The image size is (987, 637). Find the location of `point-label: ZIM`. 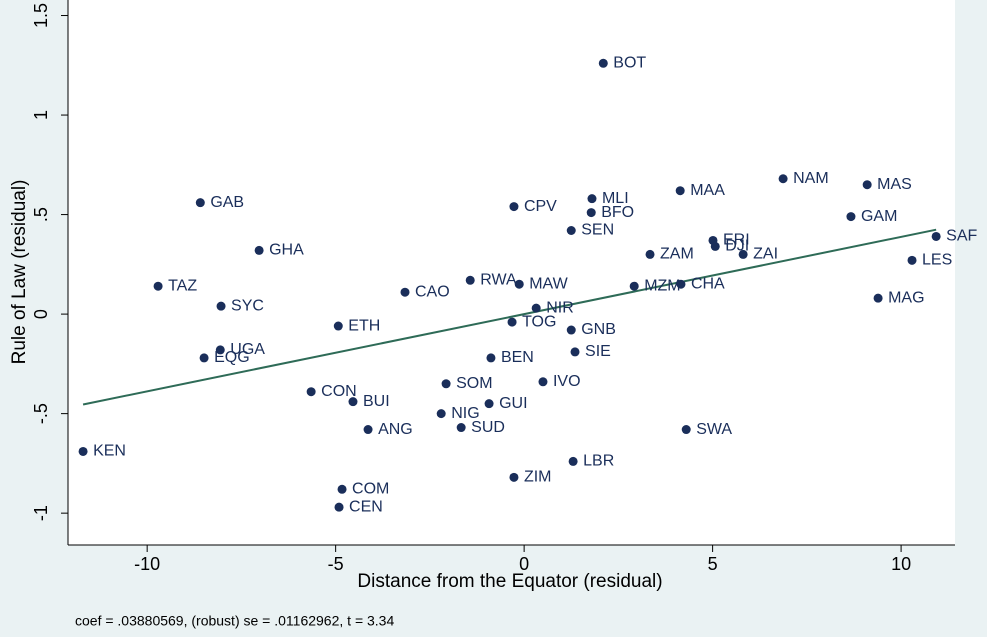

point-label: ZIM is located at coordinates (538, 477).